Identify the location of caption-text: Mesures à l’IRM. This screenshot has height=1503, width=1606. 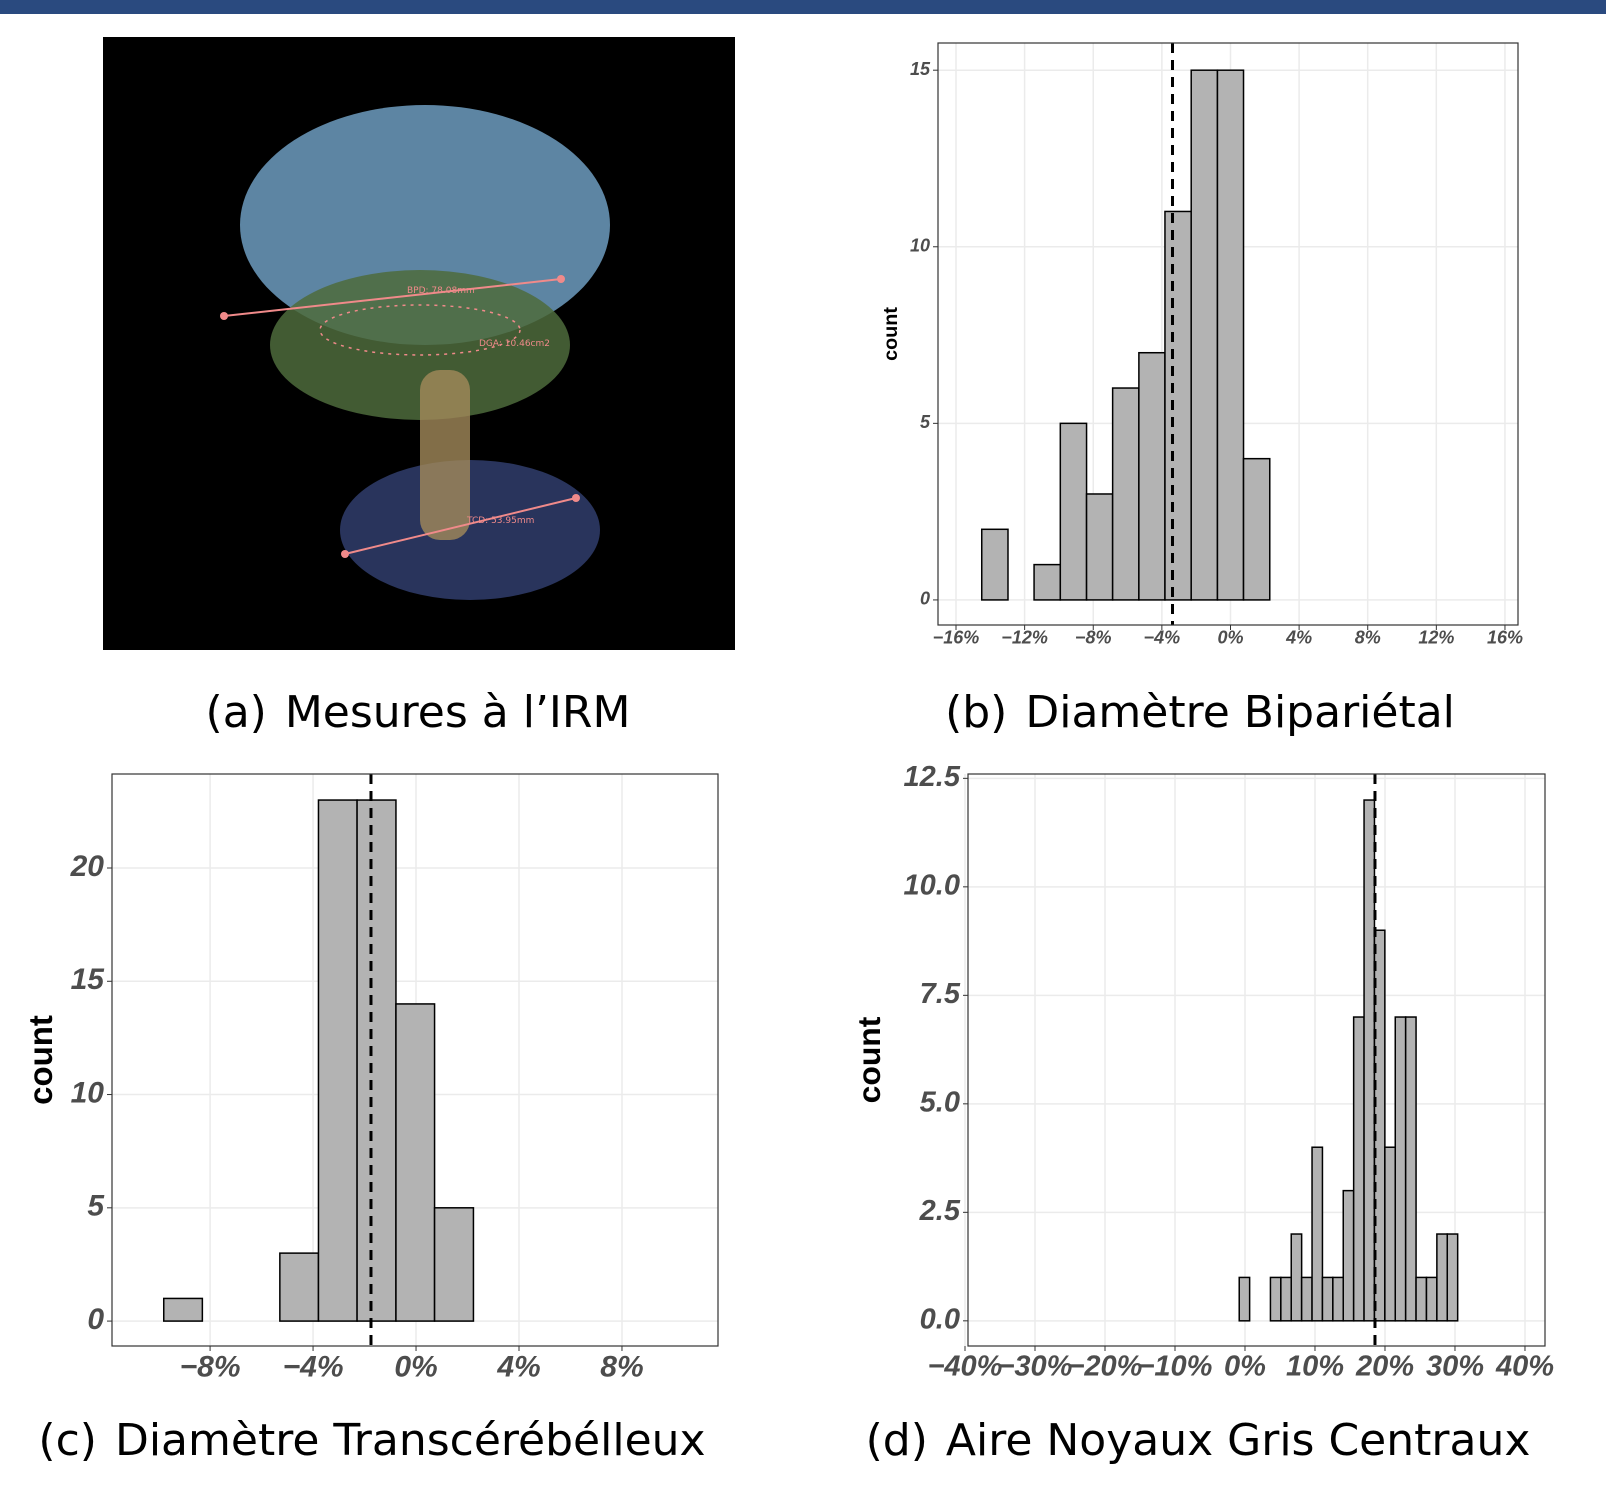
(458, 712).